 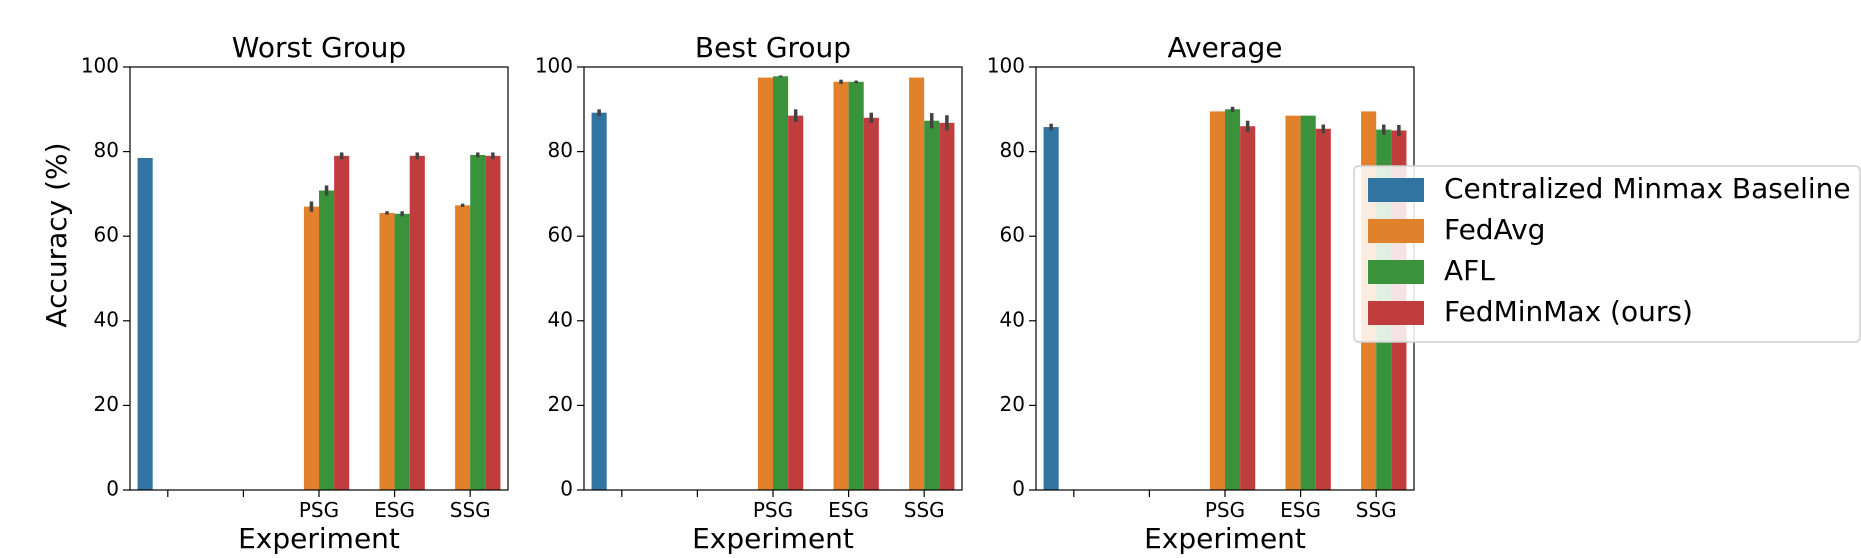 What do you see at coordinates (773, 47) in the screenshot?
I see `panel-title: Best Group` at bounding box center [773, 47].